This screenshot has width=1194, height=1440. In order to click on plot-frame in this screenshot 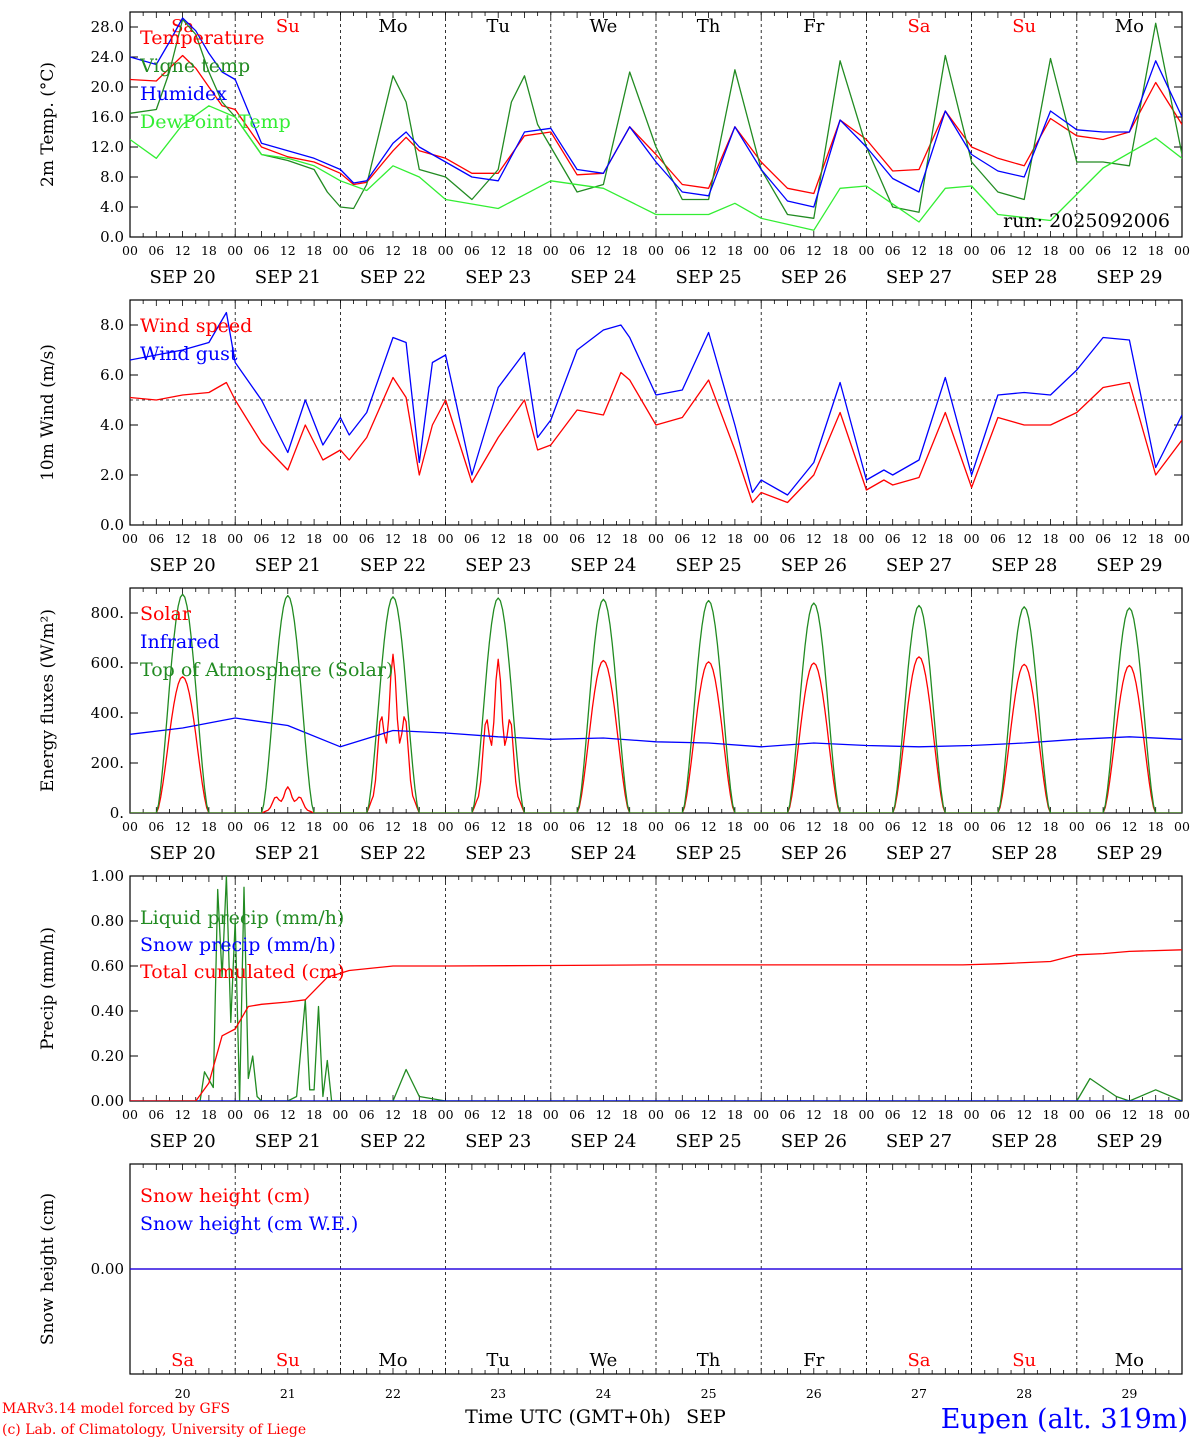, I will do `click(656, 700)`.